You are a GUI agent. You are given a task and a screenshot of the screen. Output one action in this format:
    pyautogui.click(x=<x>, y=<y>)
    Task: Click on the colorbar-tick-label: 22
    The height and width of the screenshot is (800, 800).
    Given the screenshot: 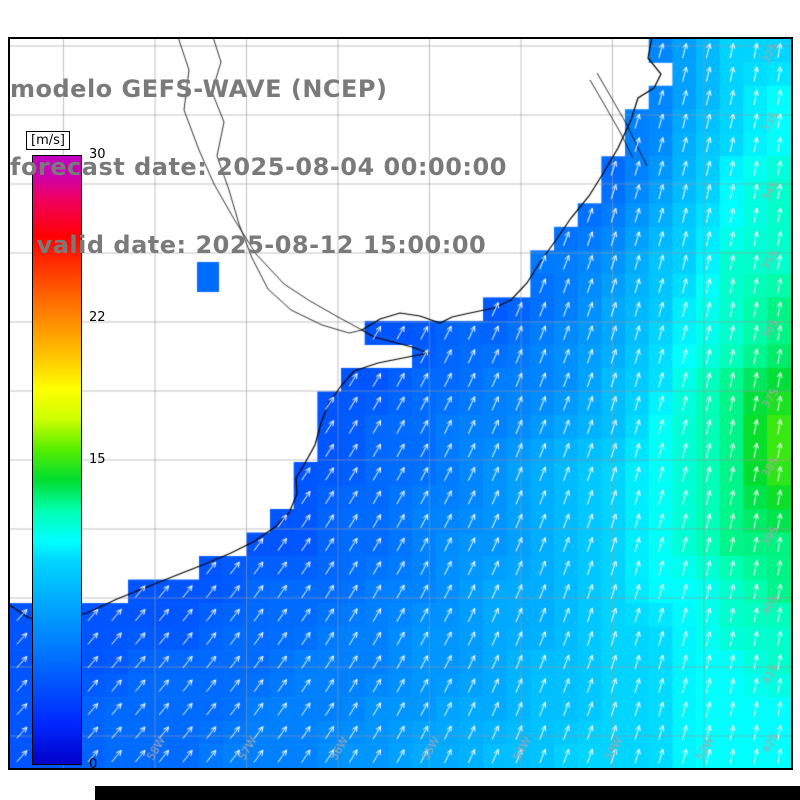 What is the action you would take?
    pyautogui.click(x=97, y=317)
    